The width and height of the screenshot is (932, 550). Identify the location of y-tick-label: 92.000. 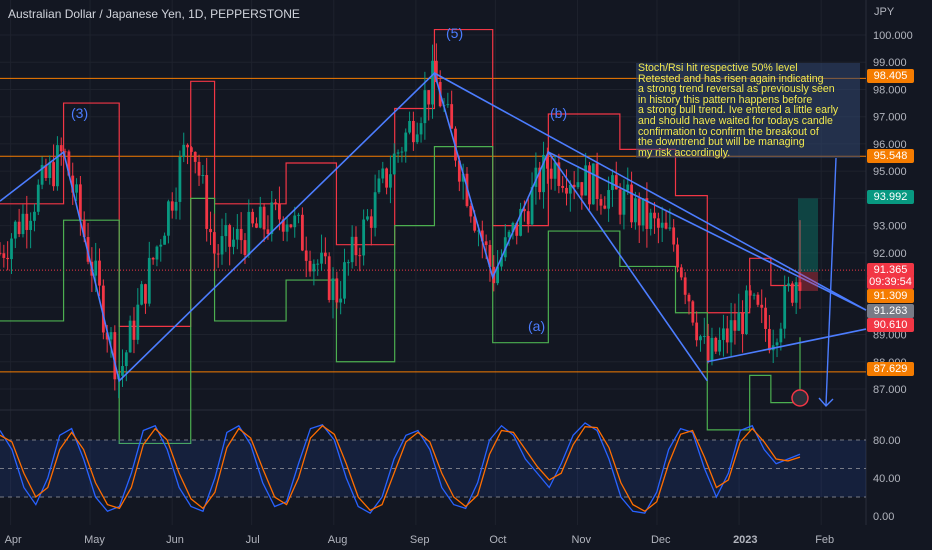
(890, 254).